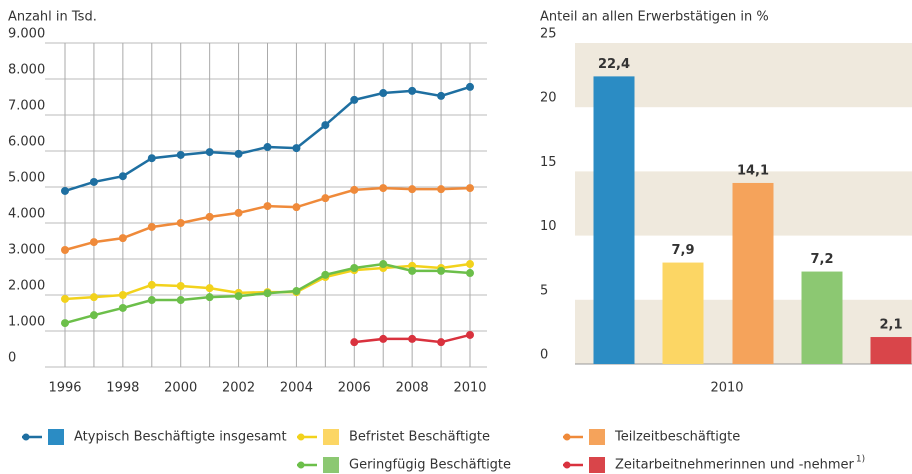 The image size is (912, 474). I want to click on value-label: 22,4, so click(614, 64).